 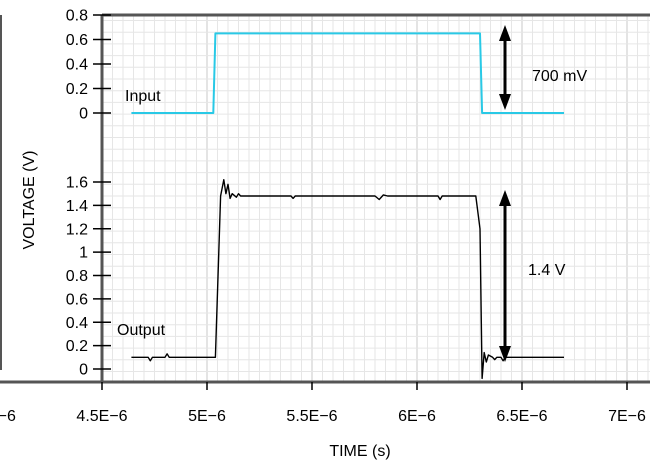 I want to click on annotation-layer, so click(x=505, y=193).